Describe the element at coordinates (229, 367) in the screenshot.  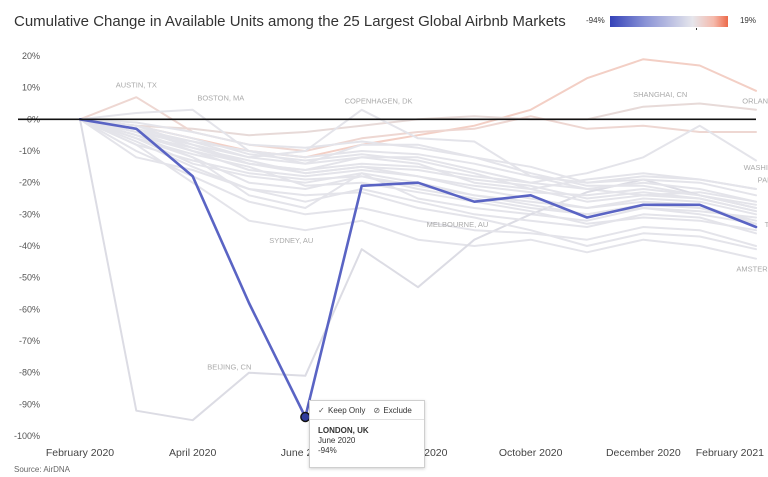
I see `series-label: BEIJING, CN` at that location.